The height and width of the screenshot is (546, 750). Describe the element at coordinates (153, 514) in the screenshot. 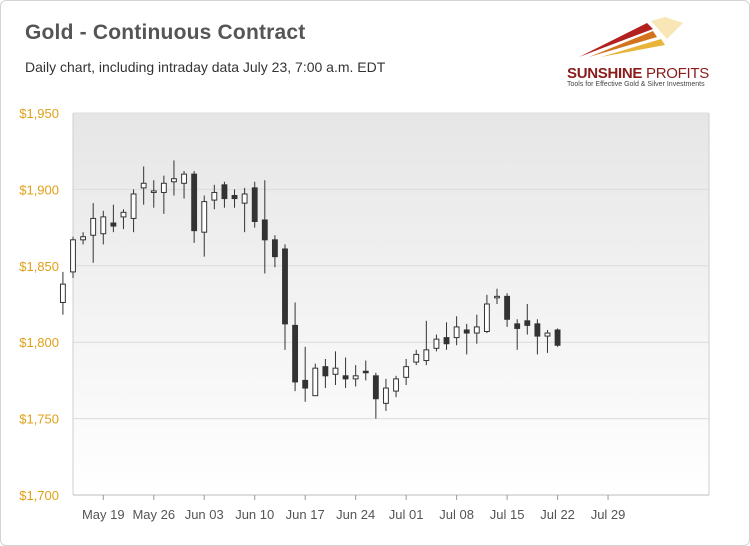

I see `x-tick-label: May 26` at that location.